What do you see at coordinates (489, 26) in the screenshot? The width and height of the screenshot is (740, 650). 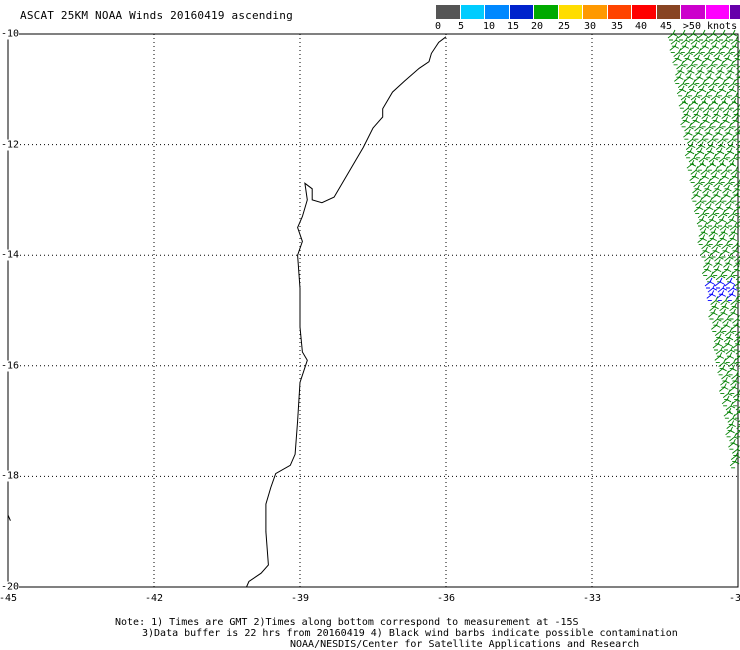 I see `scale-label: 10` at bounding box center [489, 26].